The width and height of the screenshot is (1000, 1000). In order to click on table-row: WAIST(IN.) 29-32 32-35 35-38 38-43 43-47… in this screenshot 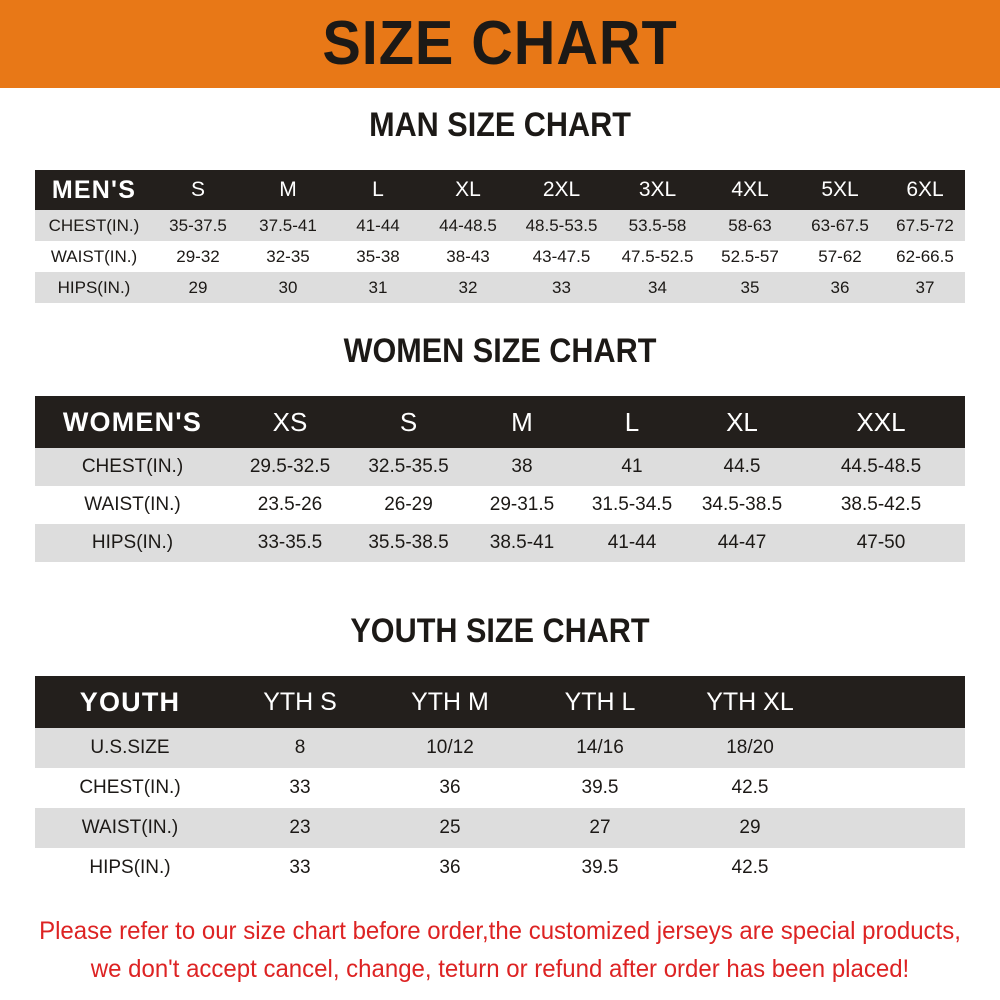, I will do `click(500, 256)`.